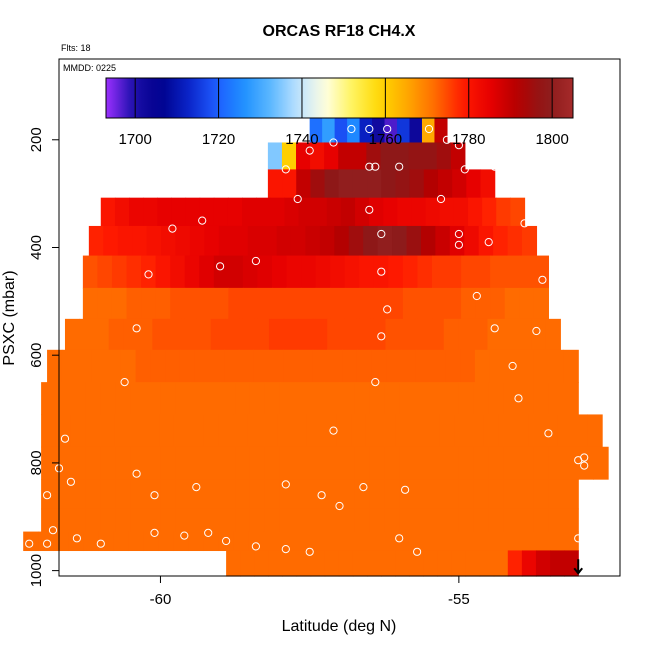  I want to click on x-axis-label: Latitude (deg N), so click(339, 626).